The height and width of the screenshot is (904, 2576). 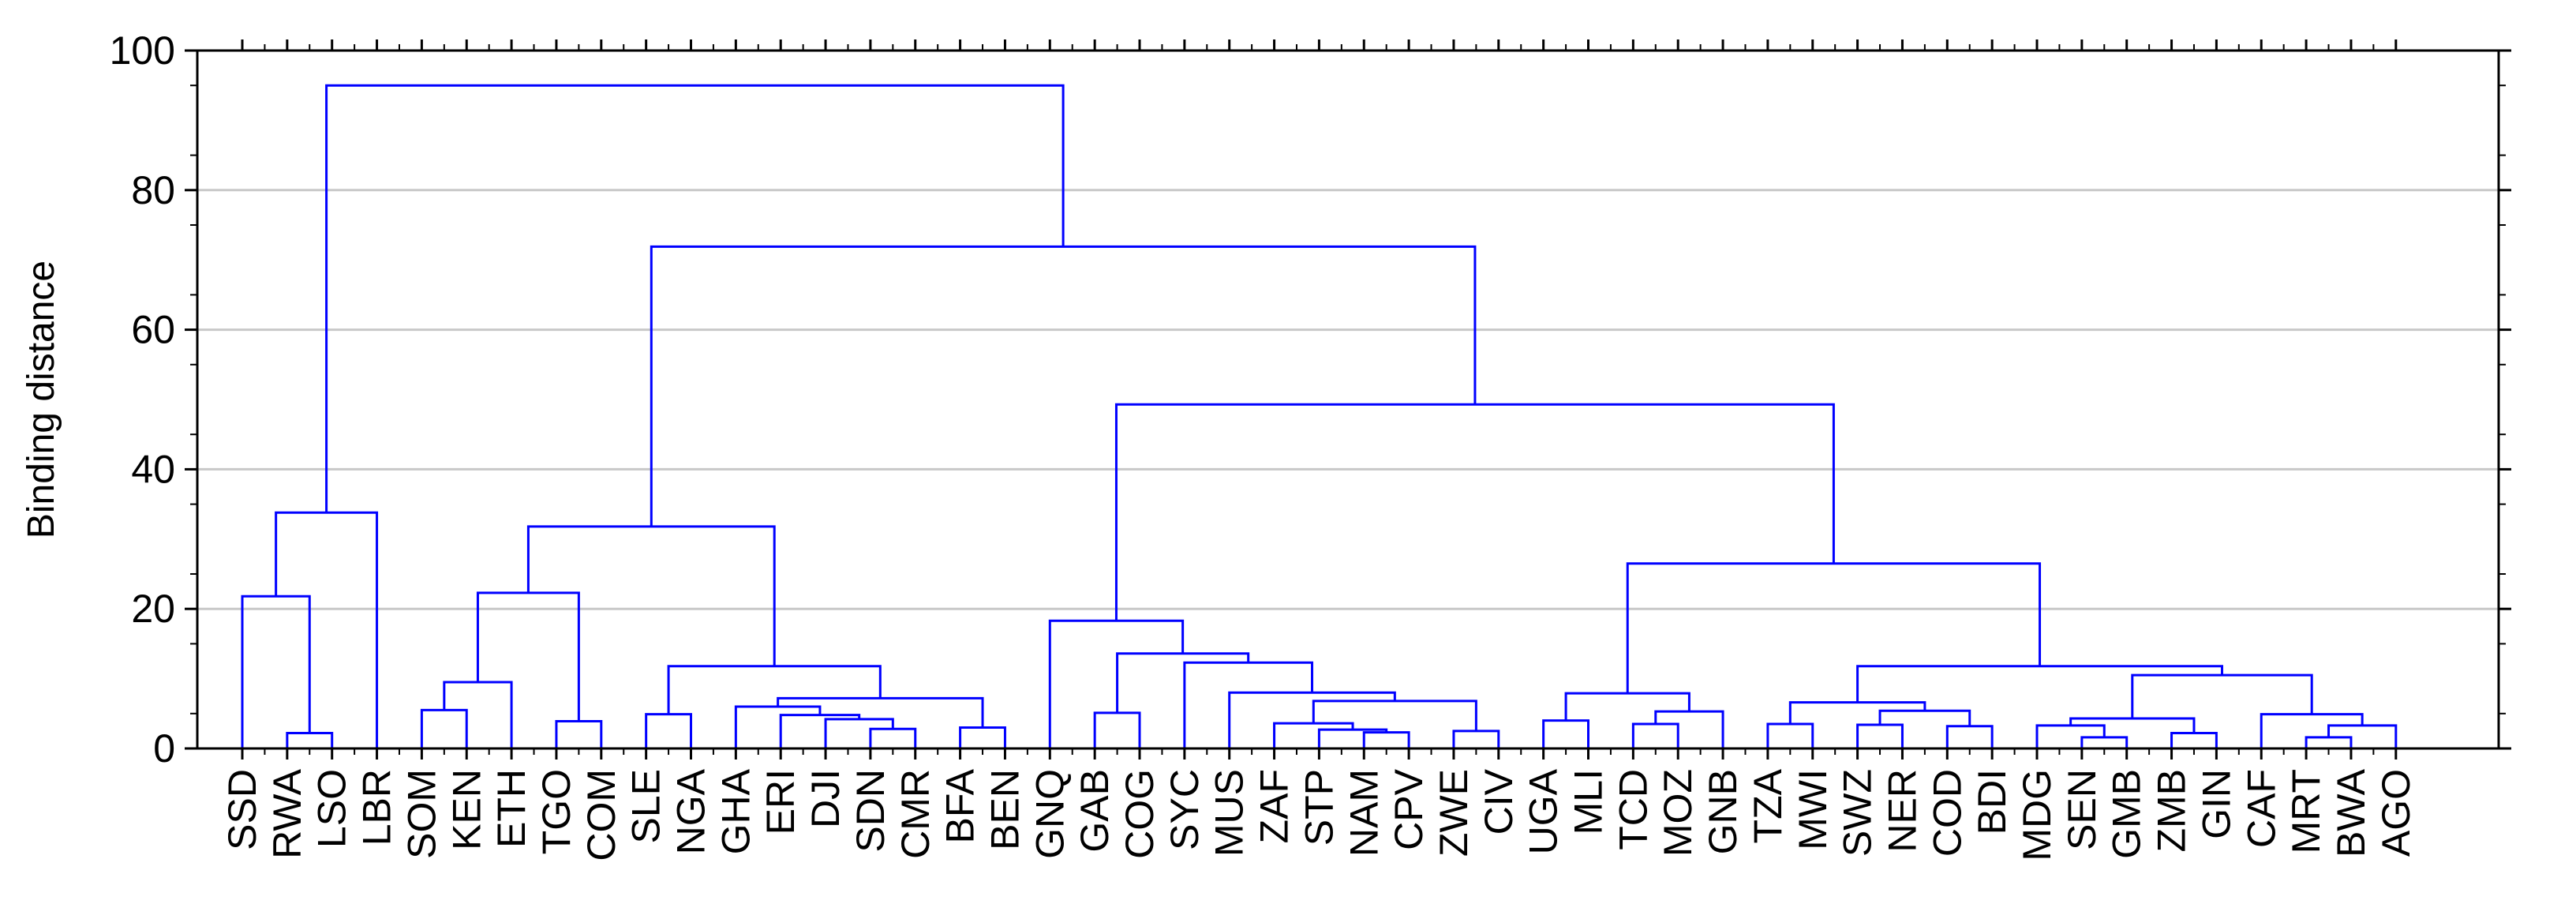 What do you see at coordinates (2127, 814) in the screenshot?
I see `x-tick-label: GMB` at bounding box center [2127, 814].